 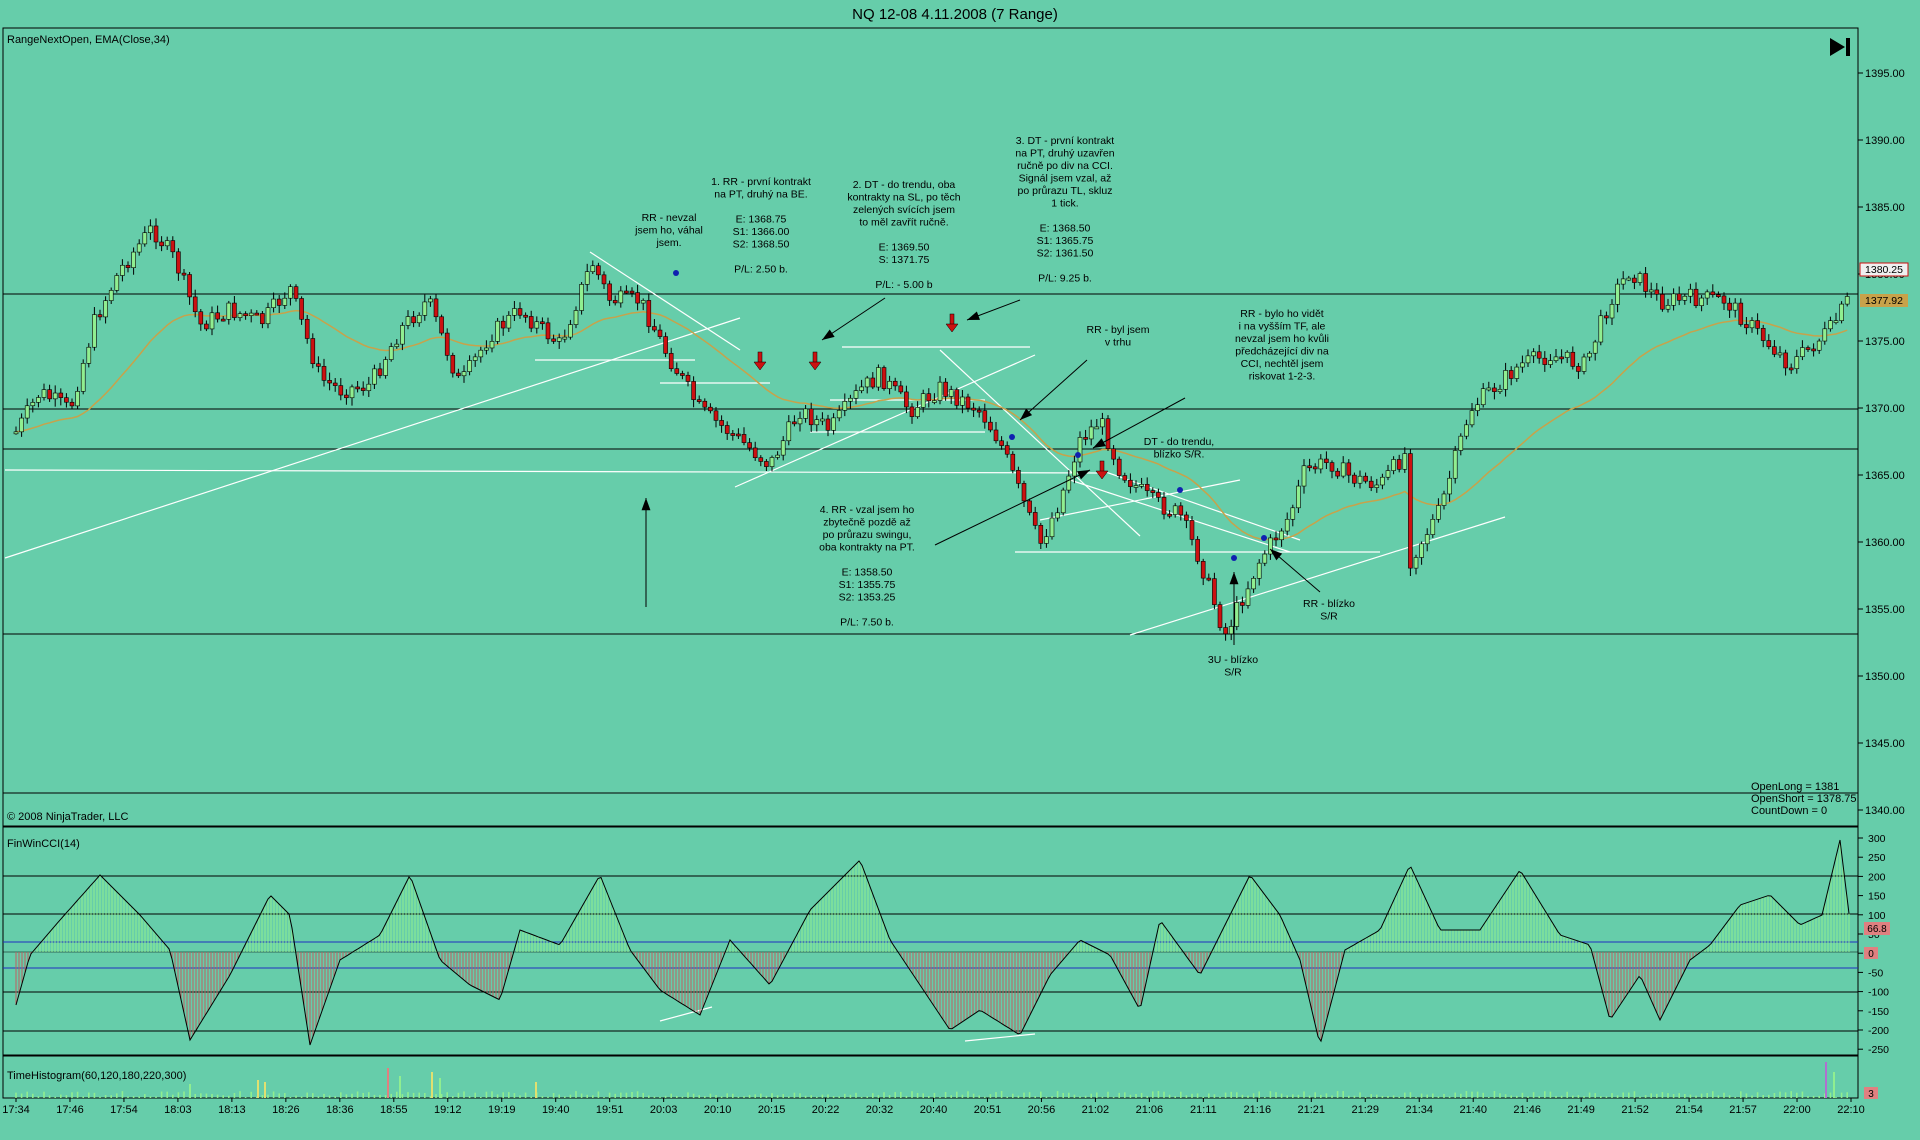 I want to click on annotation-a4: Signál jsem vzal, až, so click(x=1065, y=179).